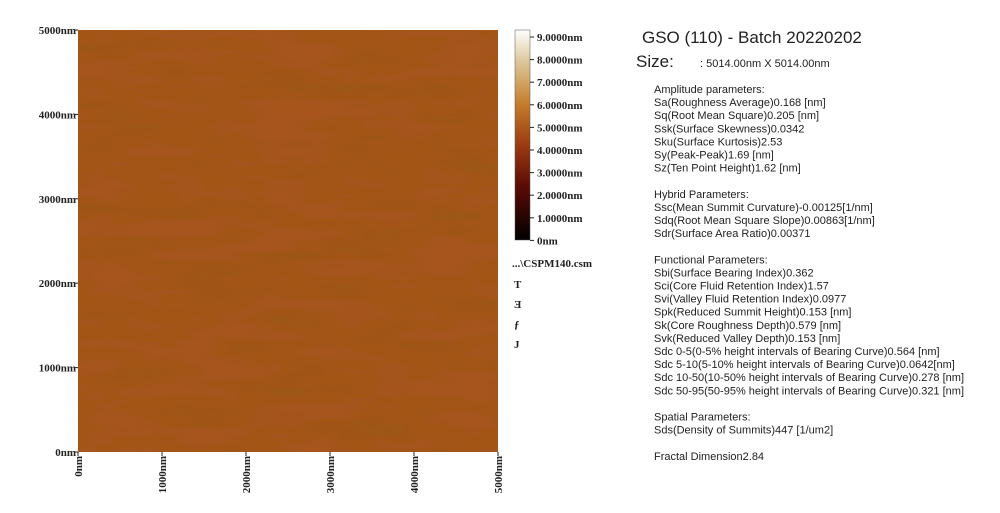 The height and width of the screenshot is (513, 1000). Describe the element at coordinates (79, 466) in the screenshot. I see `x-tick-label: 0nm` at that location.